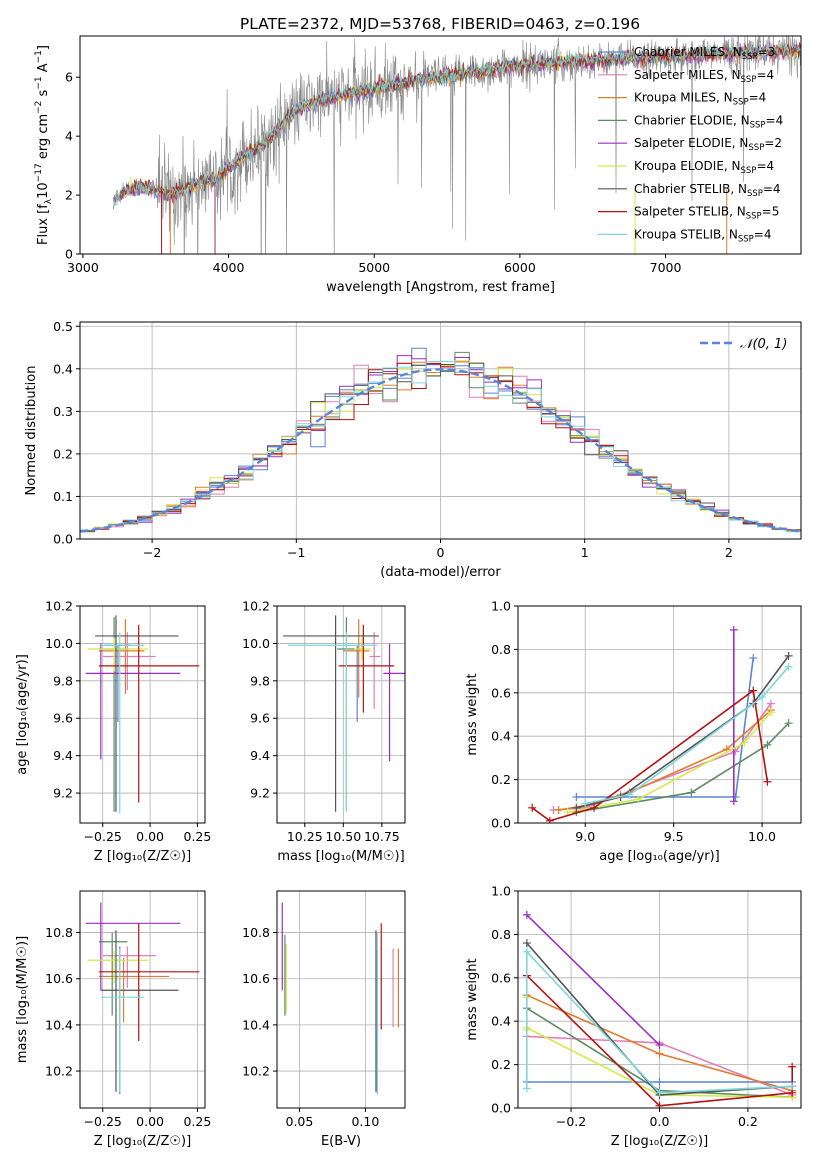  I want to click on mass_vs_Z-plot, so click(142, 998).